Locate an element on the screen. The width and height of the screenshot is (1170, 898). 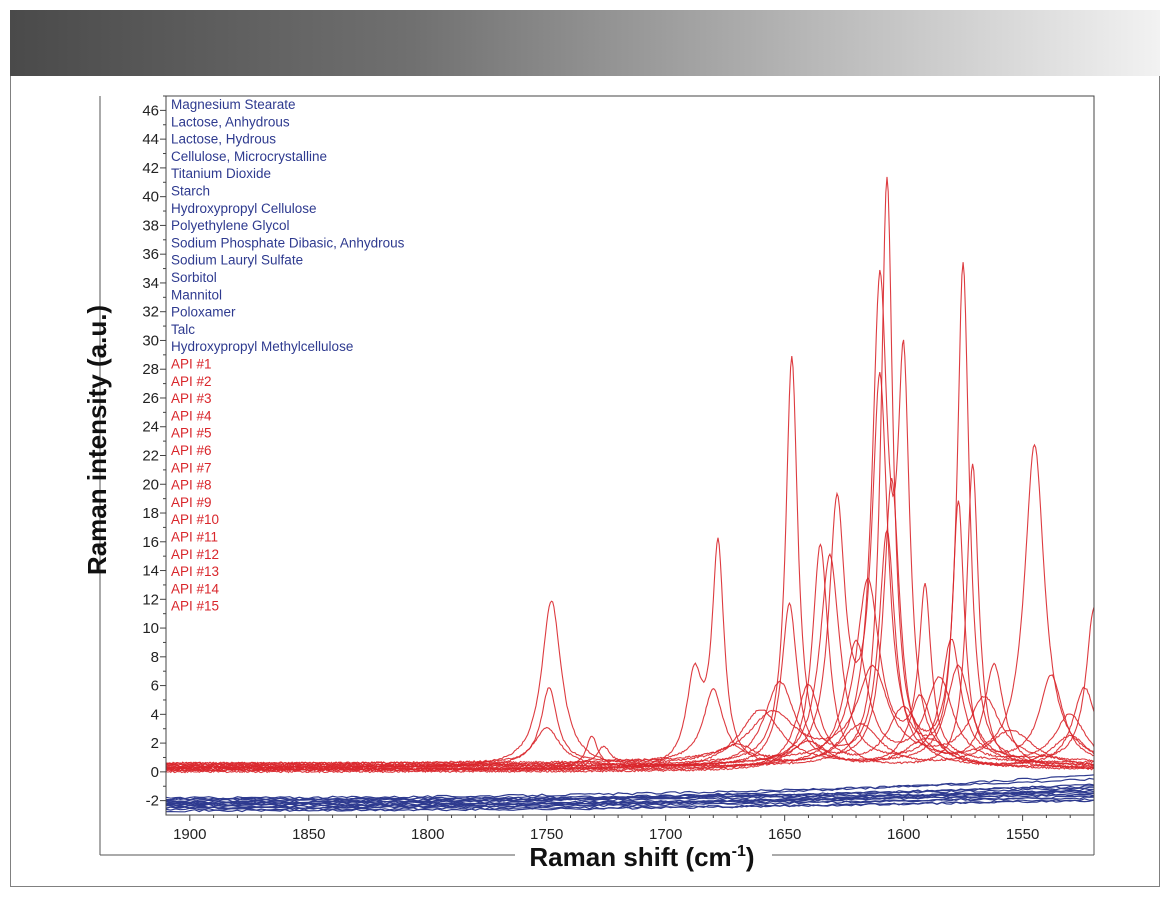
legend-item-api: API #11 is located at coordinates (194, 537).